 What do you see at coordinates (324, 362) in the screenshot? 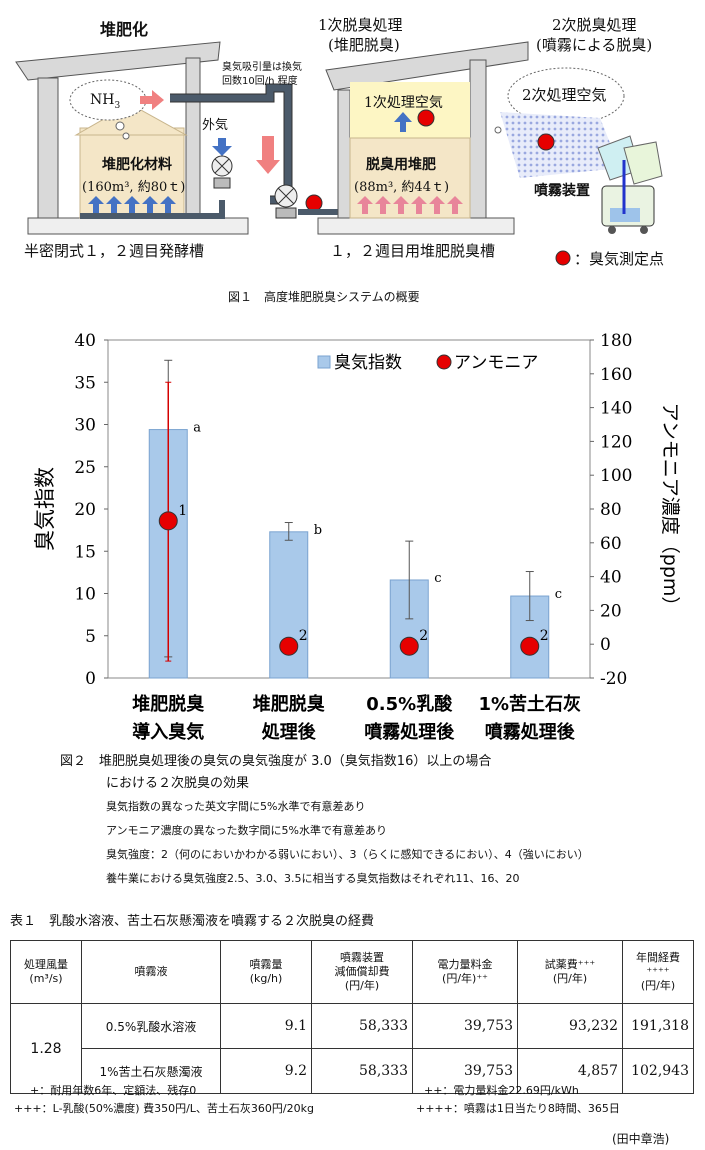
I see `legend-bar-swatch` at bounding box center [324, 362].